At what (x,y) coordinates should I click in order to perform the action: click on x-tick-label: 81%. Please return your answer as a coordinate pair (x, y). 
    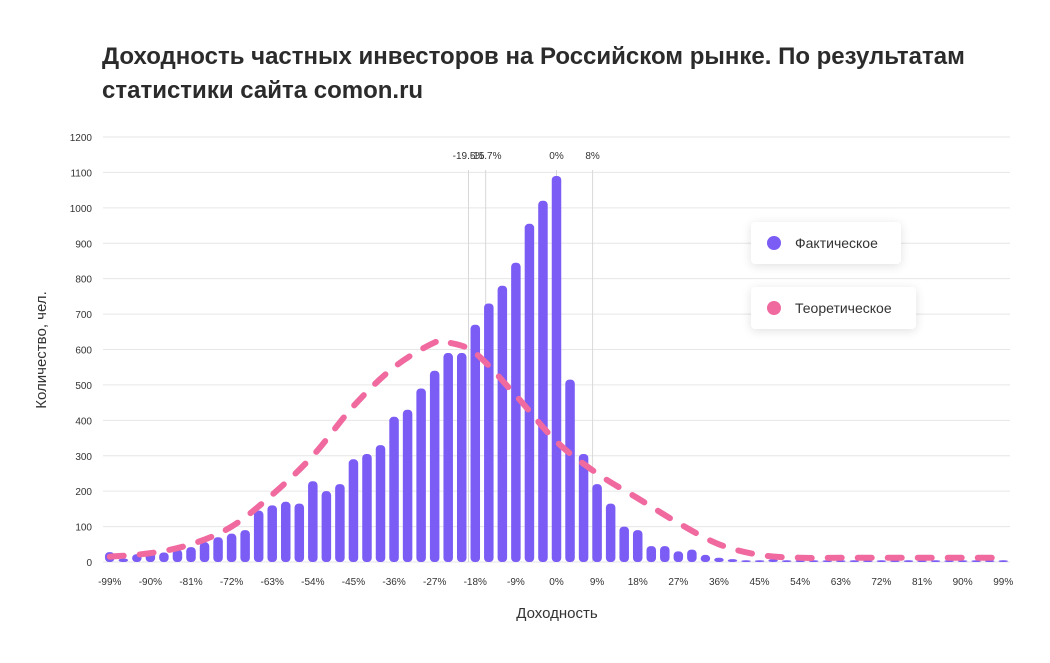
    Looking at the image, I should click on (922, 582).